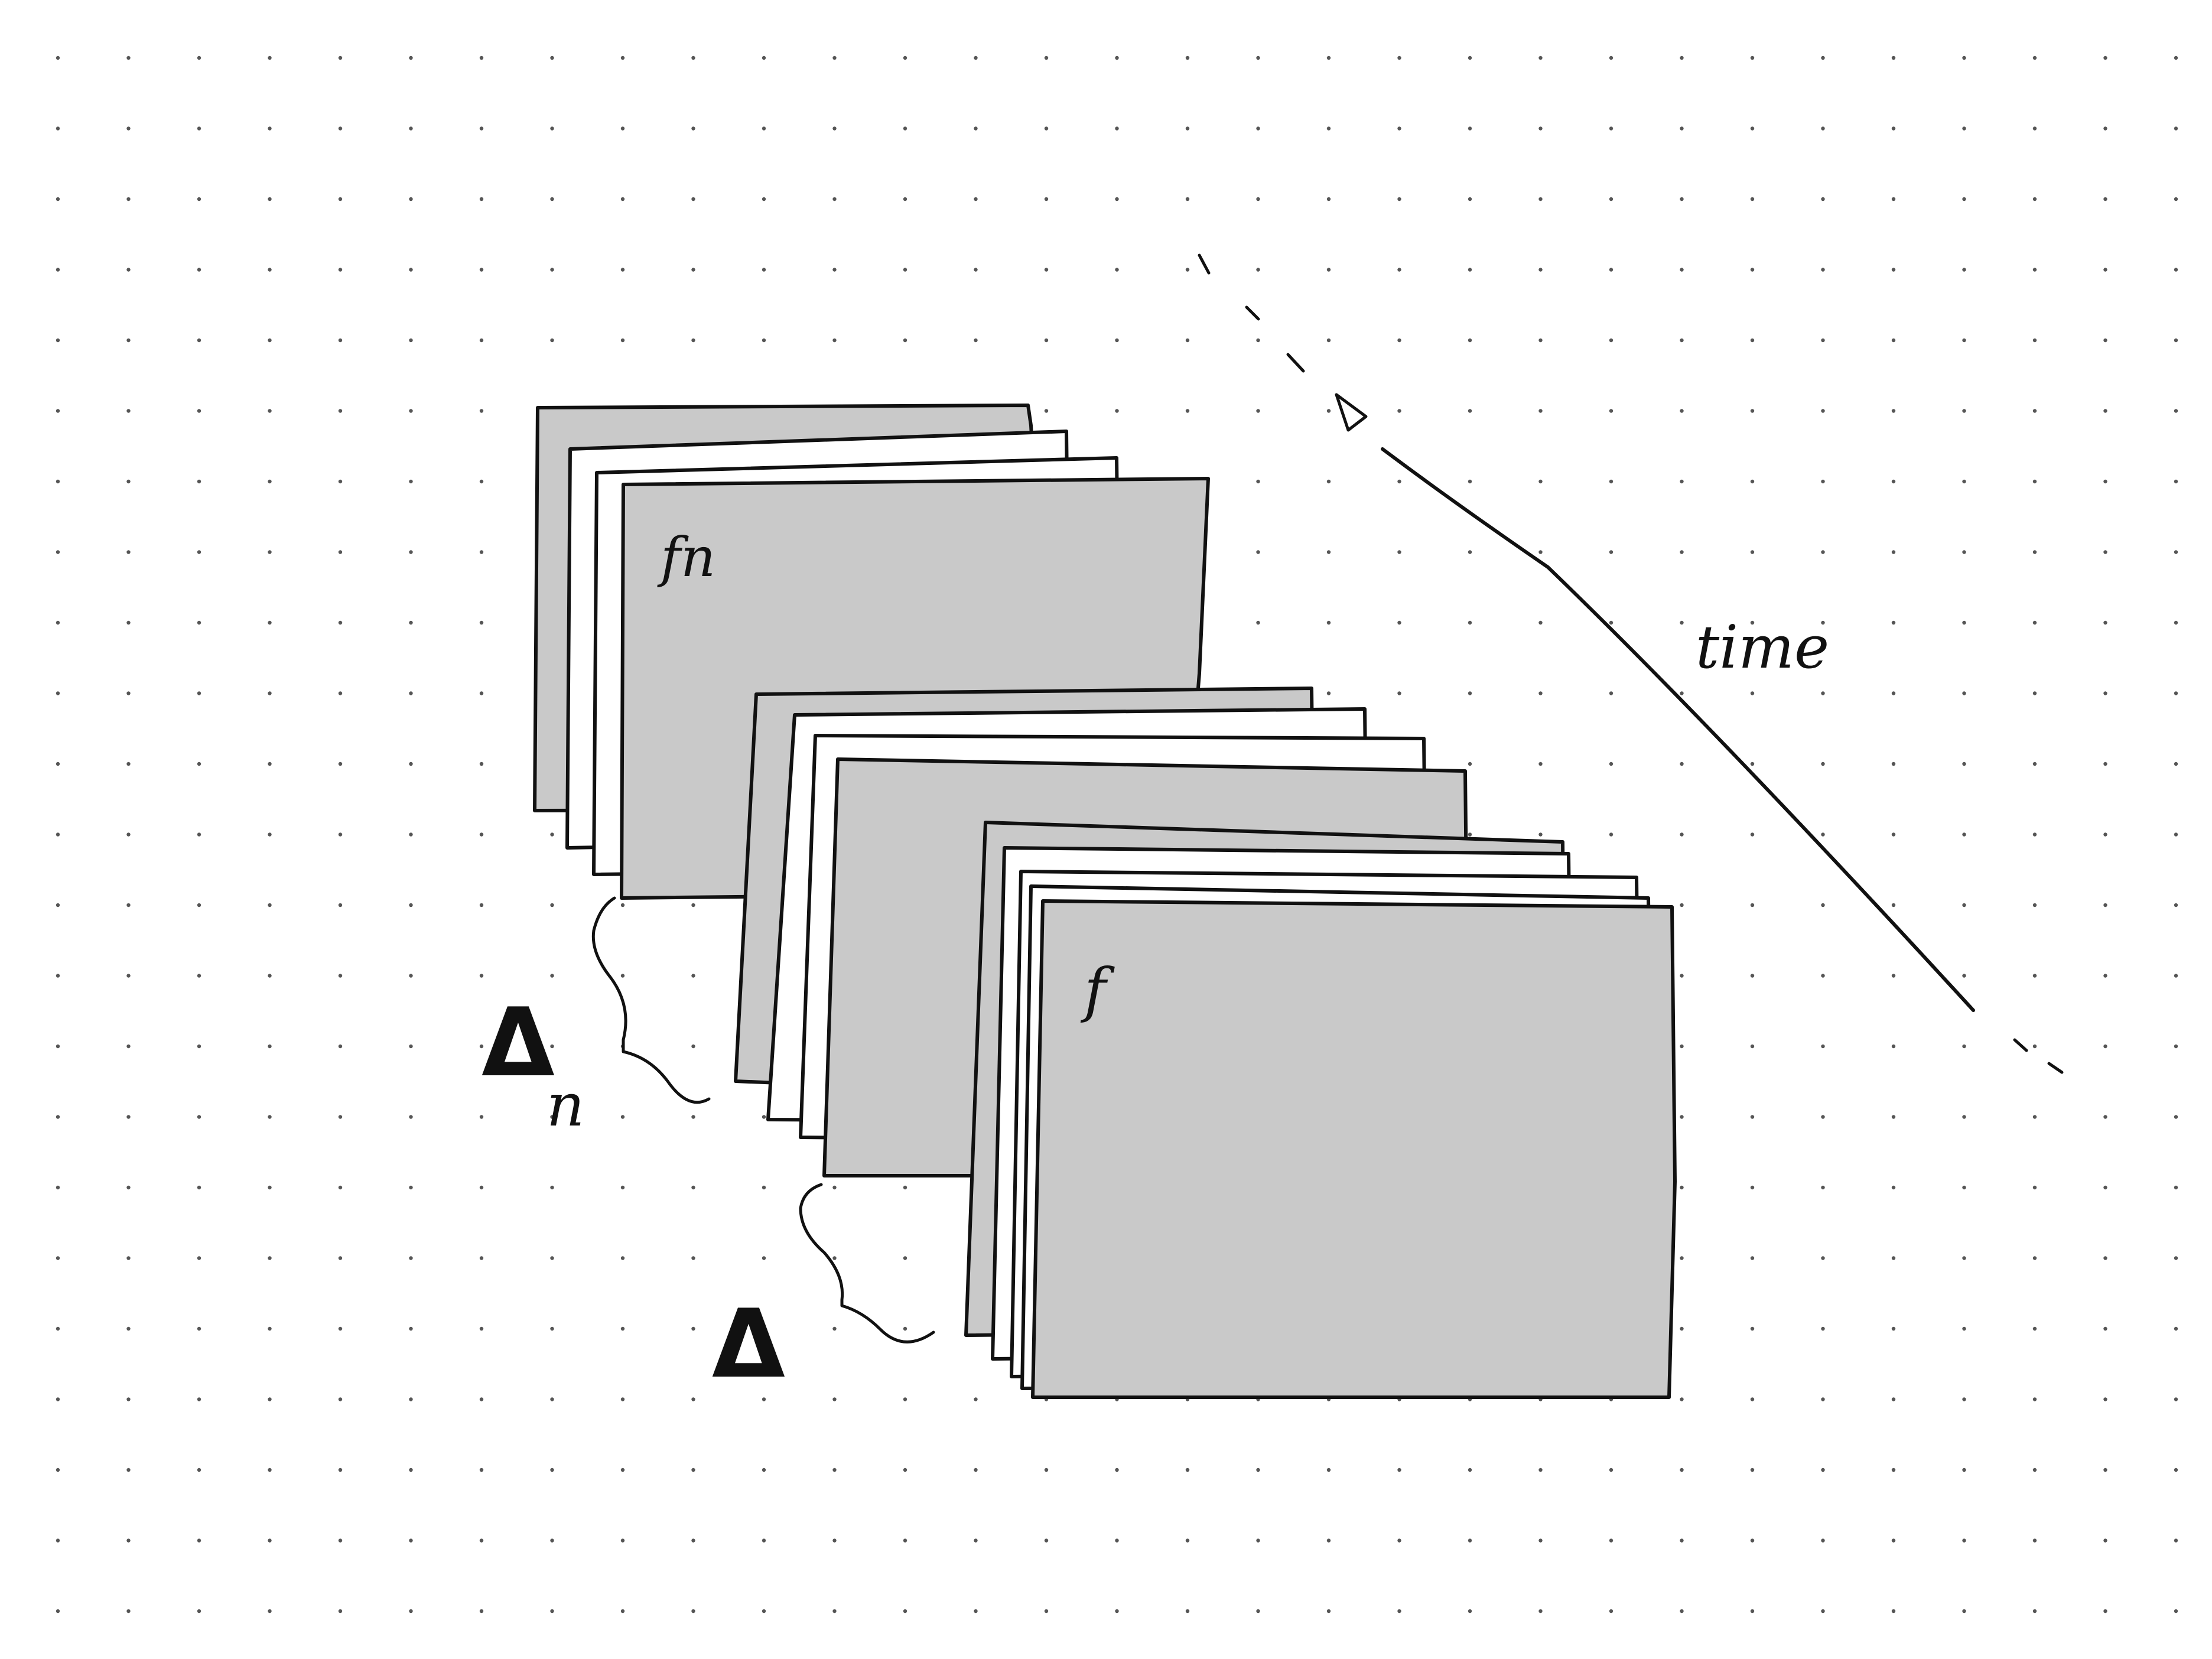 The height and width of the screenshot is (1659, 2212). Describe the element at coordinates (651, 1000) in the screenshot. I see `brace-delta-n` at that location.